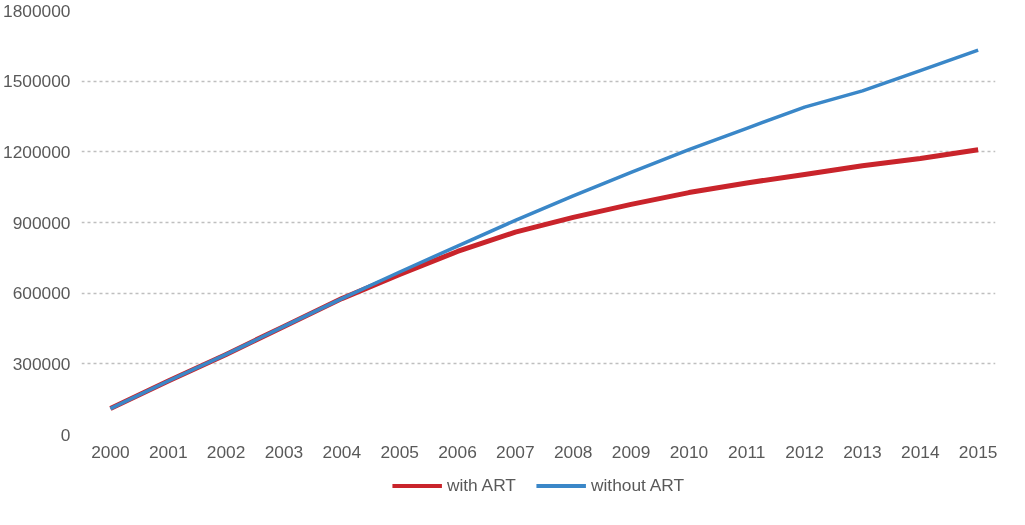  What do you see at coordinates (689, 451) in the screenshot?
I see `x-tick-label: 2010` at bounding box center [689, 451].